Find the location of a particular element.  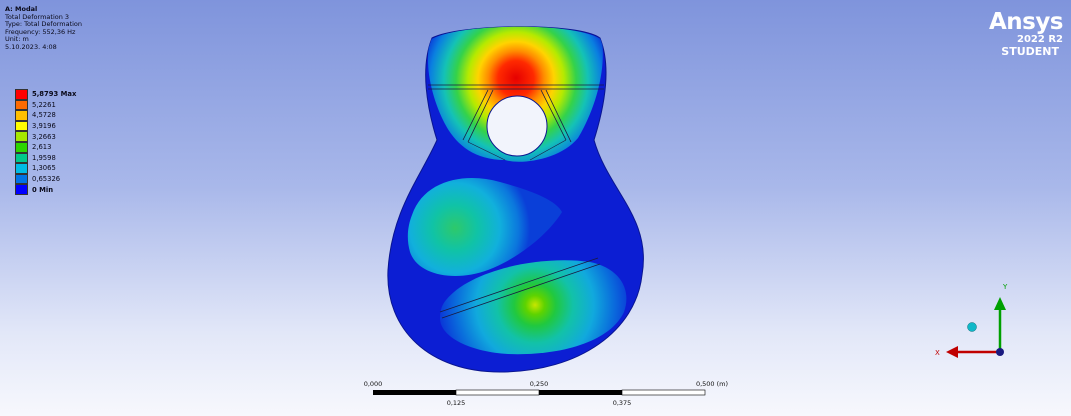

legend-row: 0,65326 is located at coordinates (45, 179).